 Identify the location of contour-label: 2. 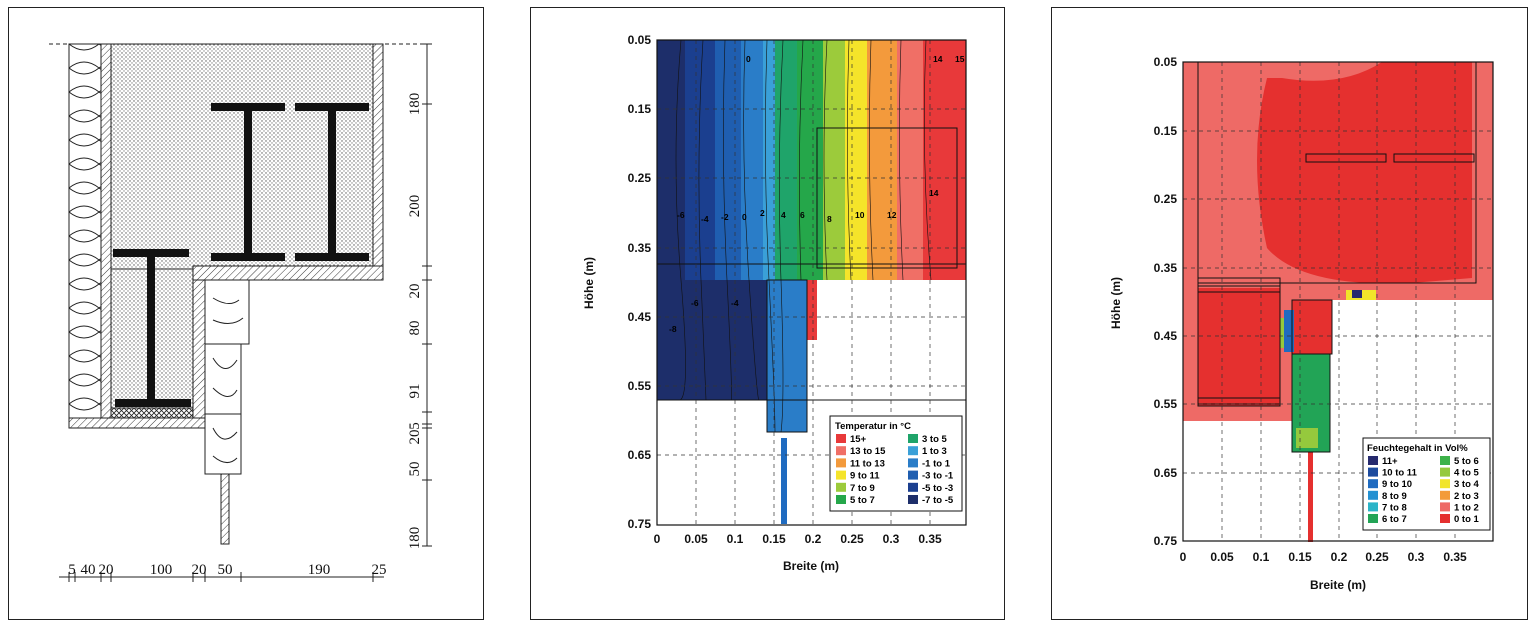
(762, 213).